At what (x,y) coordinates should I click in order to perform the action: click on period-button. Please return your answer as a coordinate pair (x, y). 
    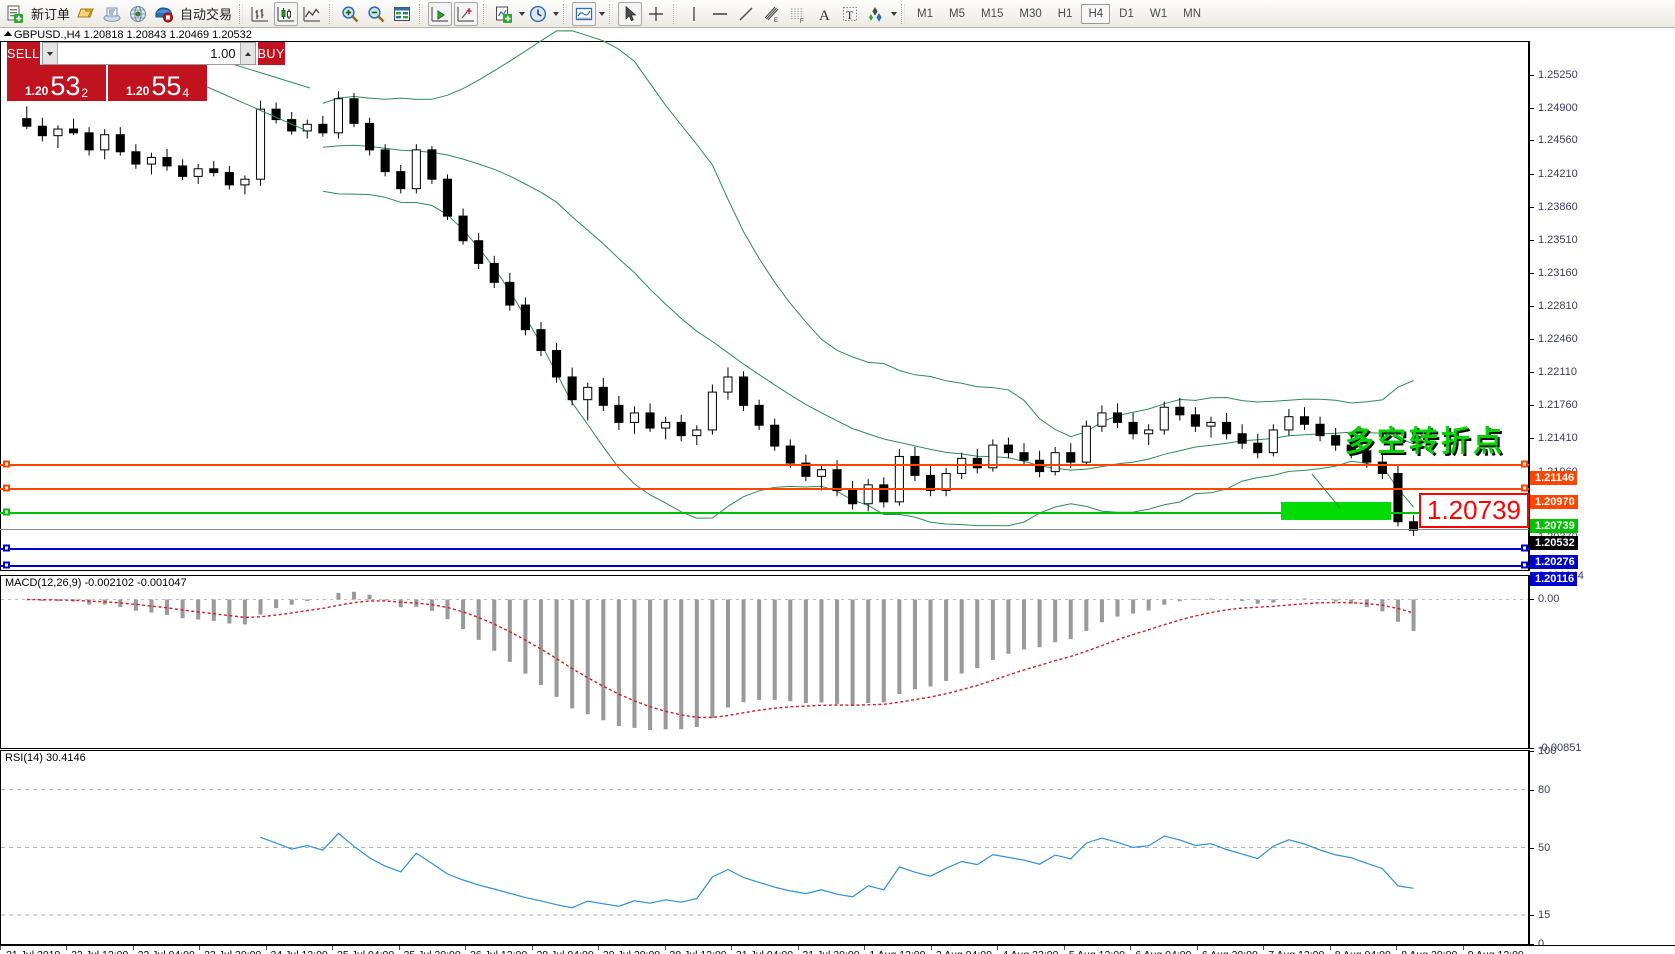
    Looking at the image, I should click on (538, 14).